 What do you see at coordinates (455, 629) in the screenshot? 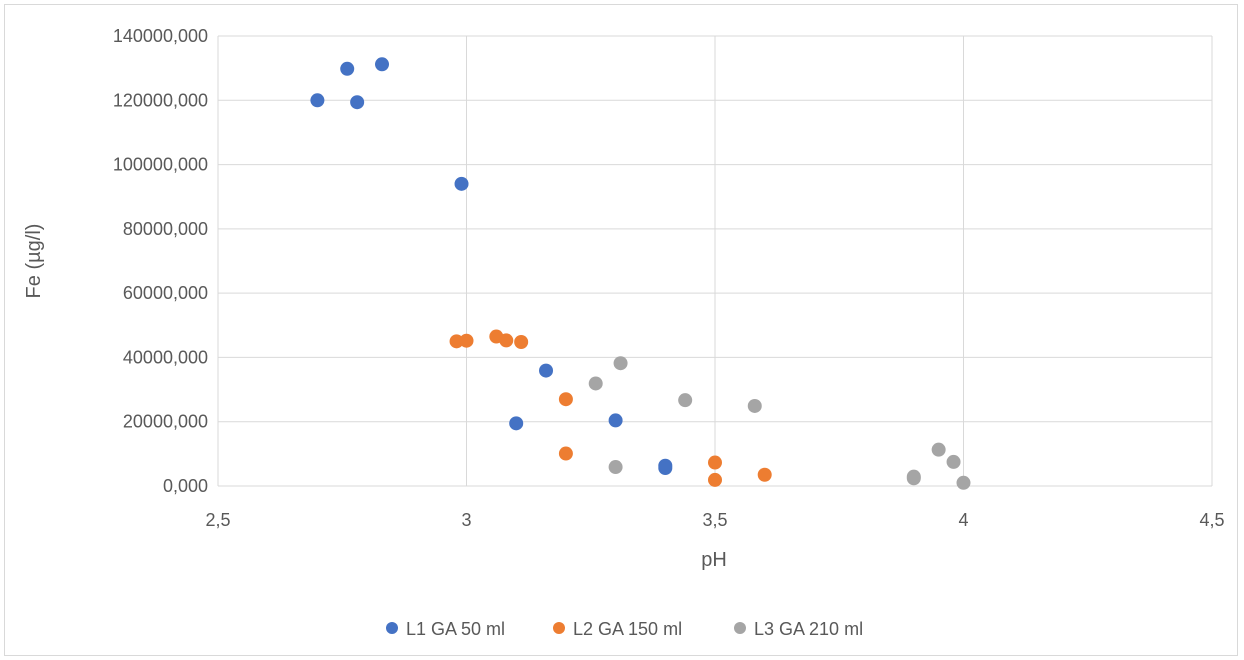
I see `legend-label-series-1: L1 GA 50 ml` at bounding box center [455, 629].